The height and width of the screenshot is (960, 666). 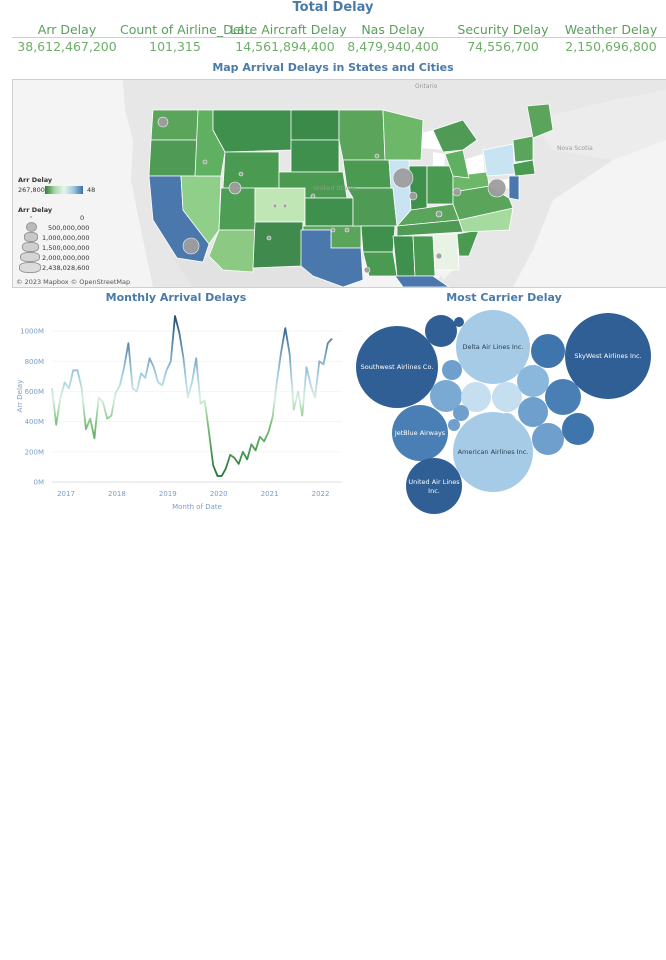 I want to click on kpi-value: 101,315, so click(x=175, y=46).